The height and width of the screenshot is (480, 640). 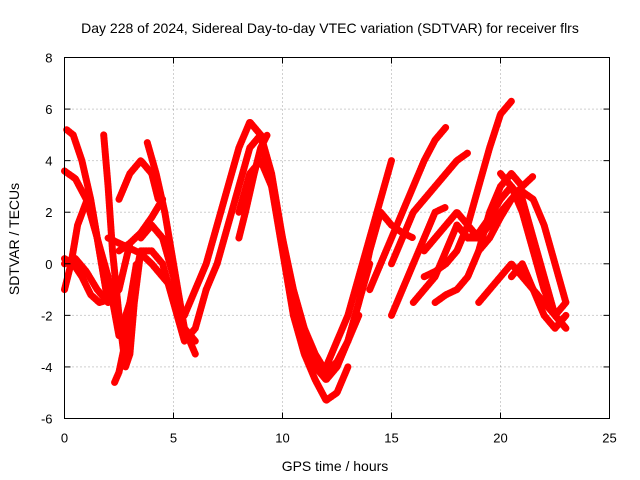 What do you see at coordinates (173, 438) in the screenshot?
I see `x-tick-label: 5` at bounding box center [173, 438].